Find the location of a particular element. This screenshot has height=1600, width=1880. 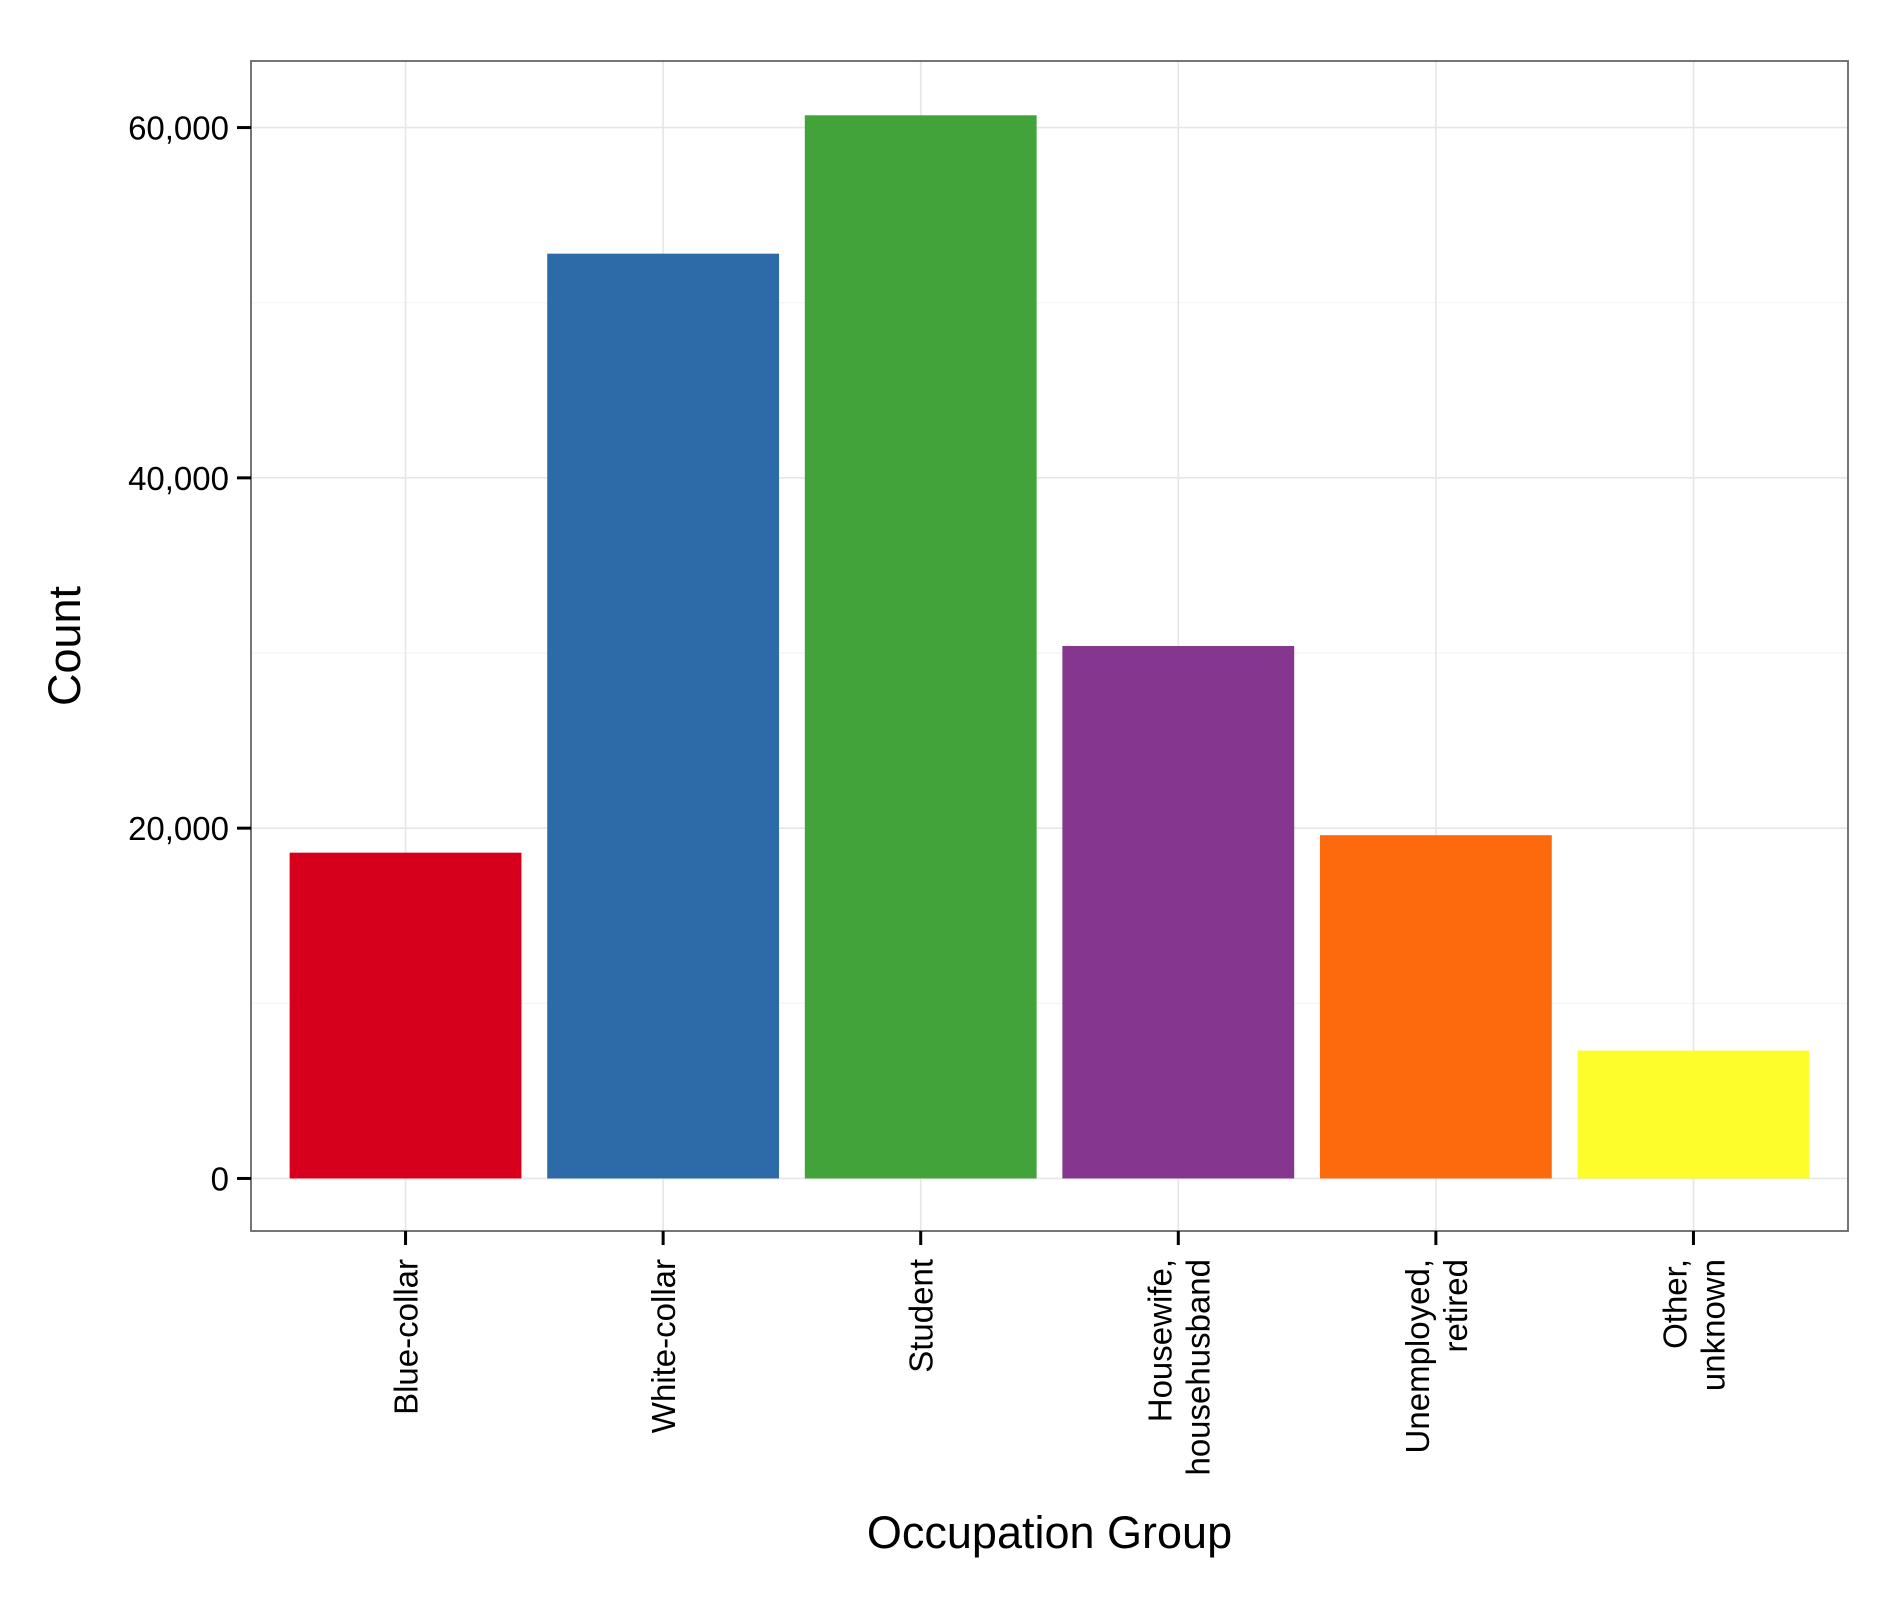

bar-other-unknown is located at coordinates (1693, 1114).